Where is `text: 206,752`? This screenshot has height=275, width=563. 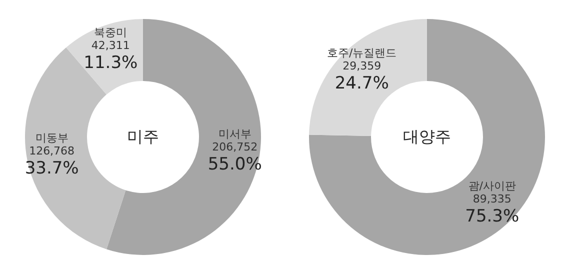 text: 206,752 is located at coordinates (235, 147).